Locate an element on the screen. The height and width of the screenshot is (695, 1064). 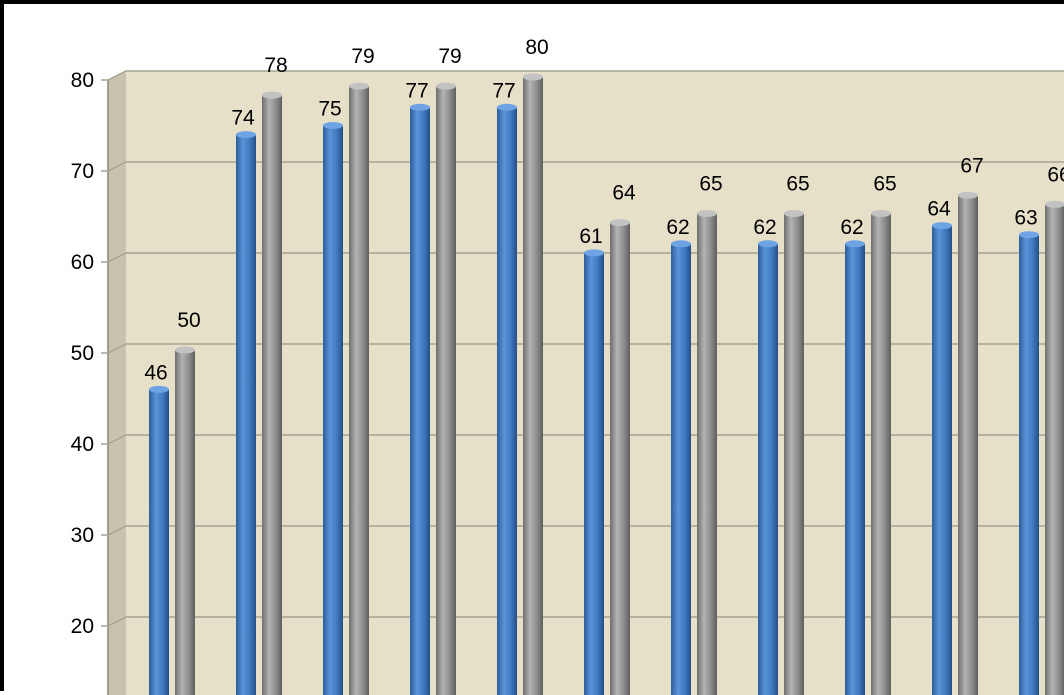
y-tick-label: 80 is located at coordinates (82, 80).